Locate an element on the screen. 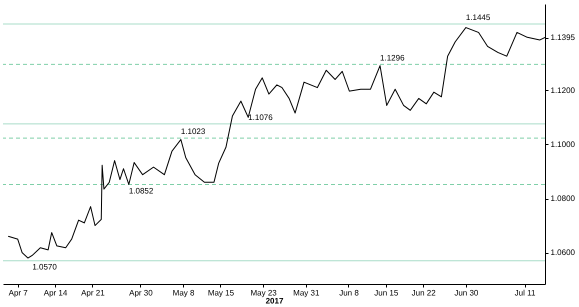 The width and height of the screenshot is (579, 307). x-tick-label: Apr 14 is located at coordinates (56, 293).